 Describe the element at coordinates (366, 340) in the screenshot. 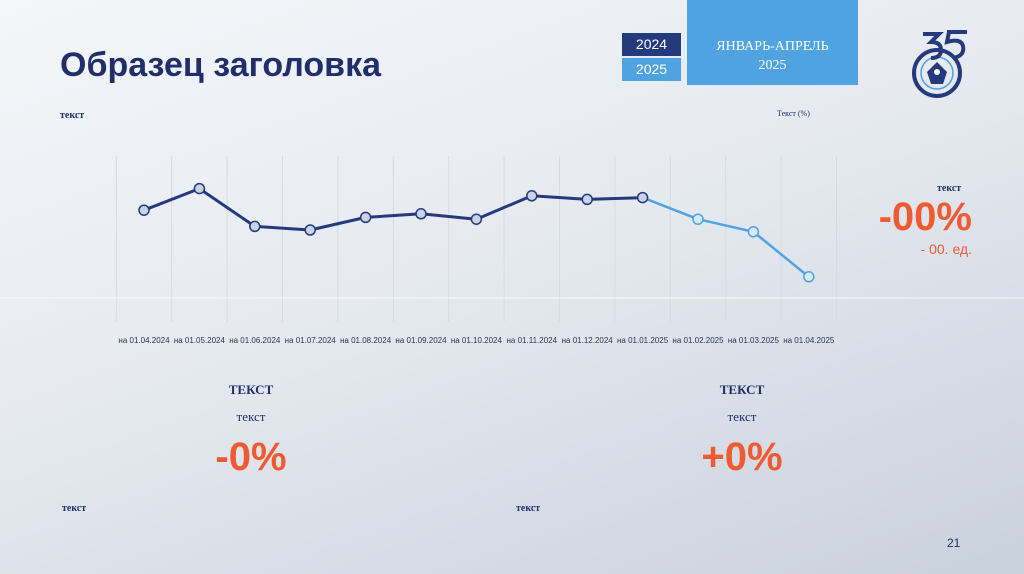

I see `x-tick-label: на 01.08.2024` at that location.